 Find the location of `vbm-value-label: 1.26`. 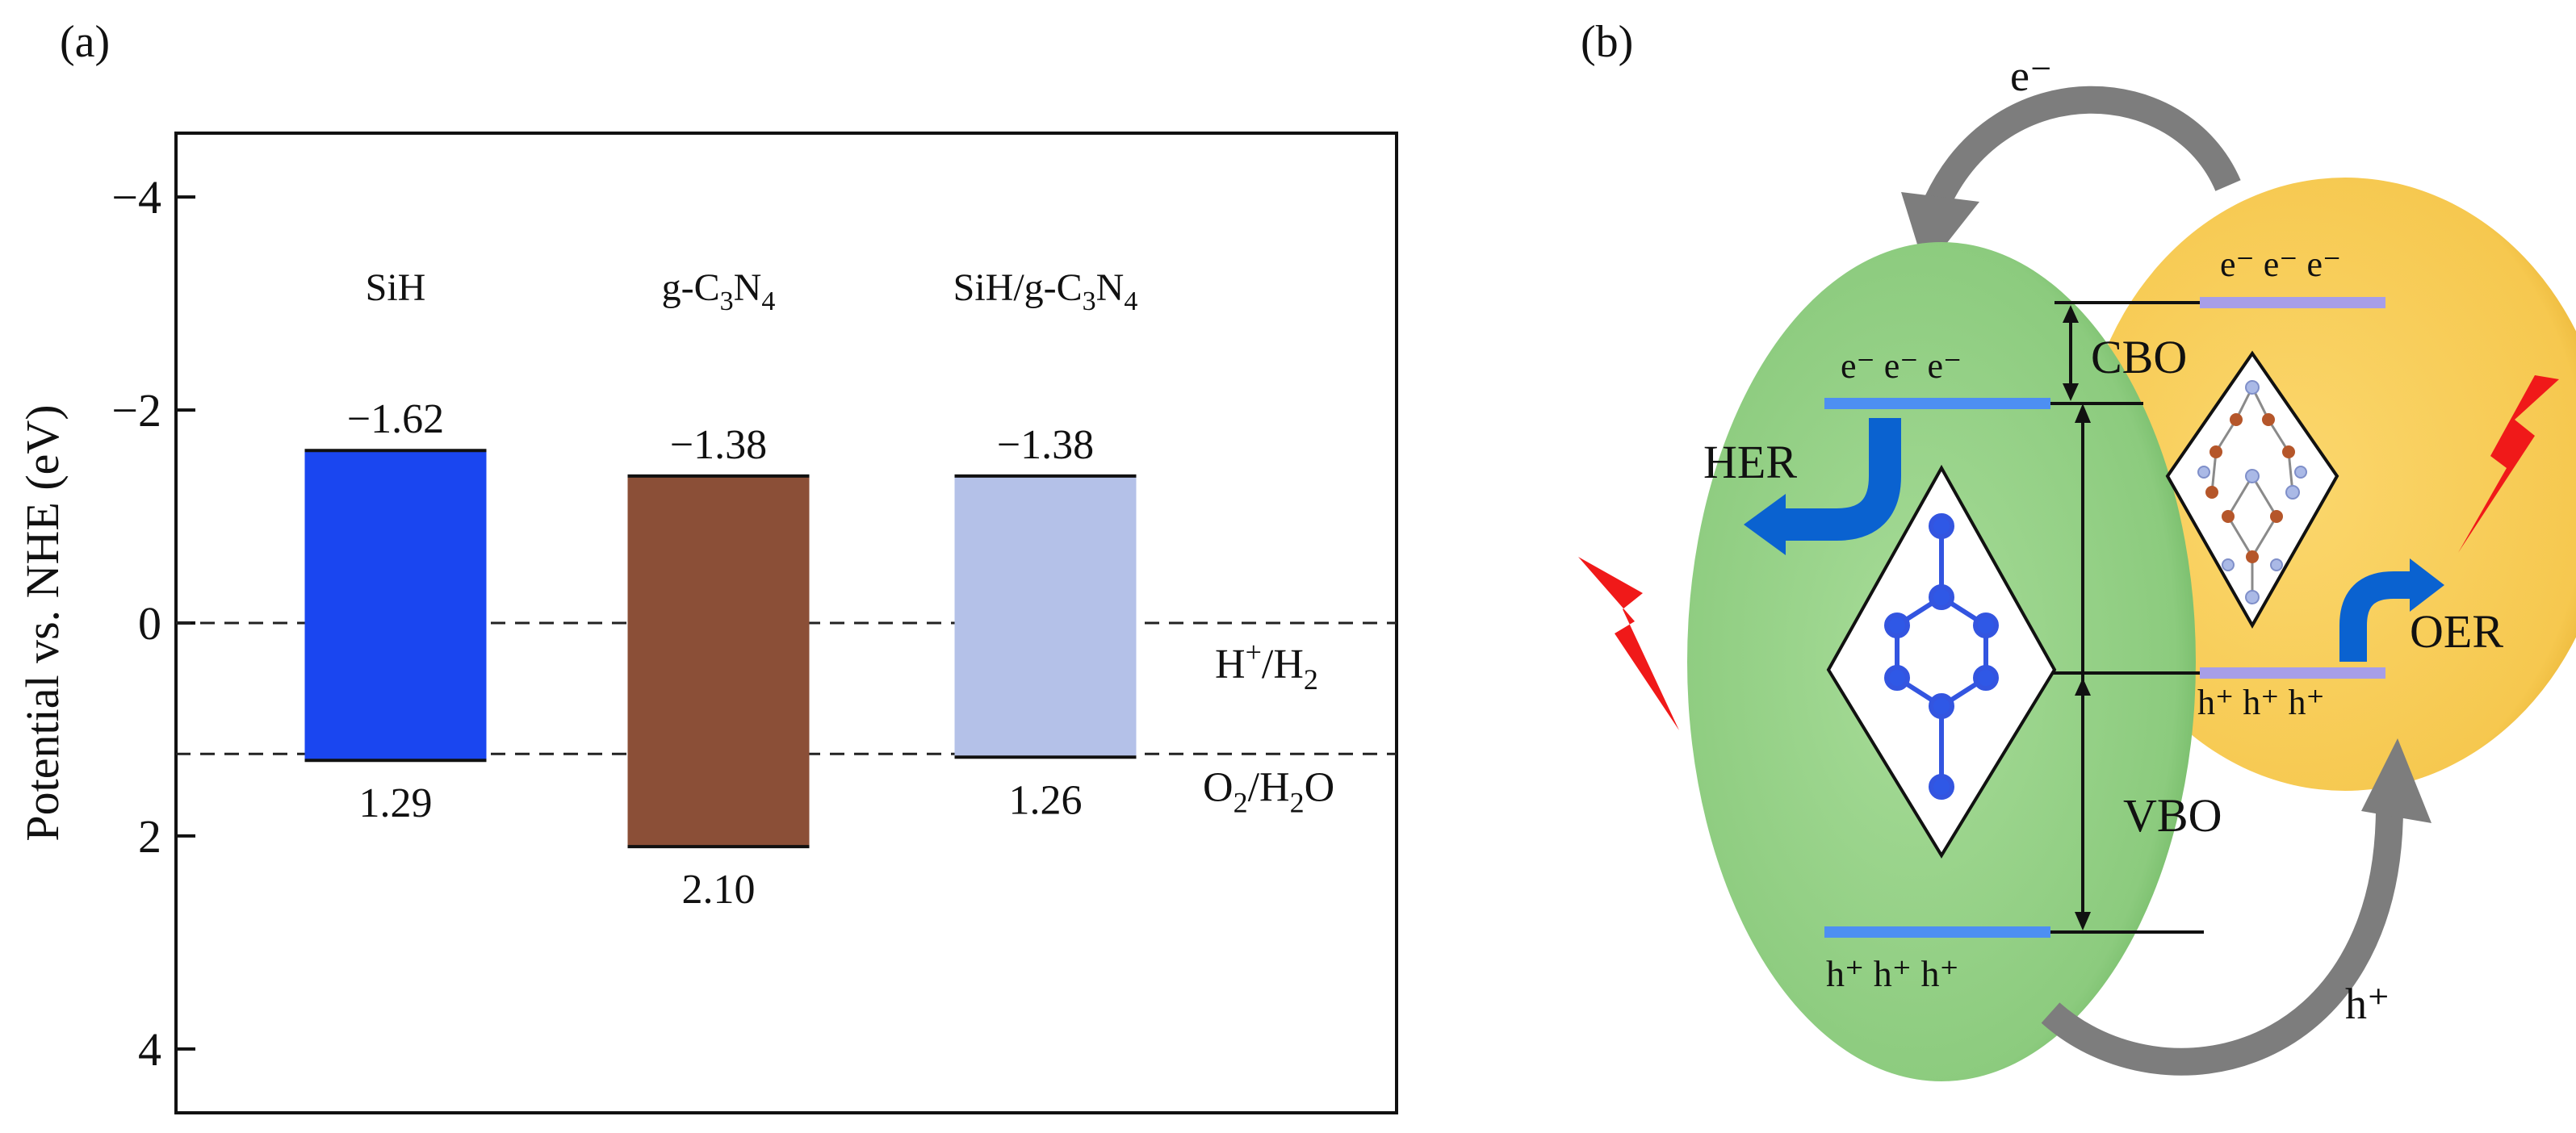

vbm-value-label: 1.26 is located at coordinates (1046, 800).